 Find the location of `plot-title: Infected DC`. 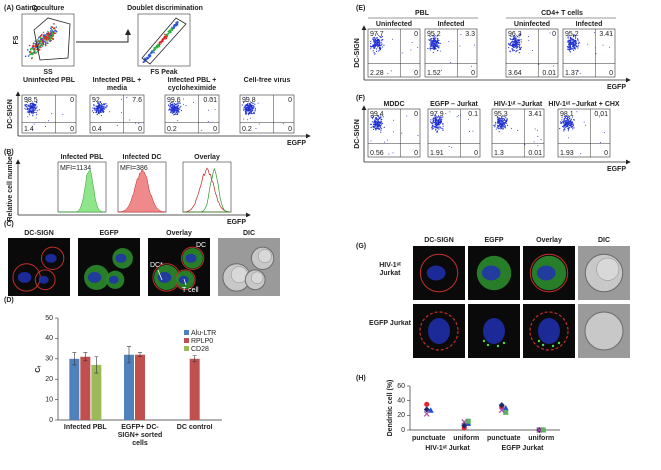

plot-title: Infected DC is located at coordinates (142, 157).